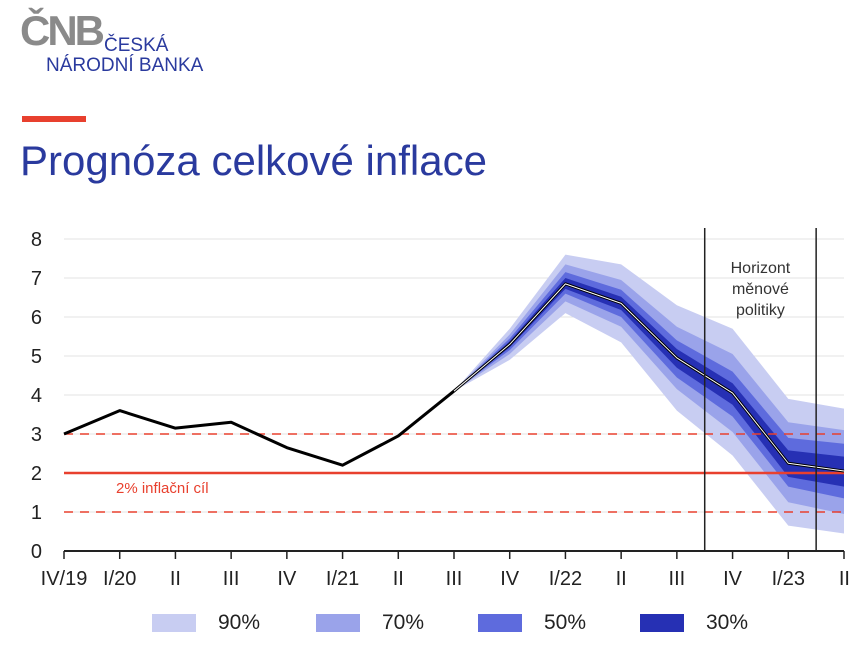  I want to click on y-tick-label-6: 6, so click(36, 318).